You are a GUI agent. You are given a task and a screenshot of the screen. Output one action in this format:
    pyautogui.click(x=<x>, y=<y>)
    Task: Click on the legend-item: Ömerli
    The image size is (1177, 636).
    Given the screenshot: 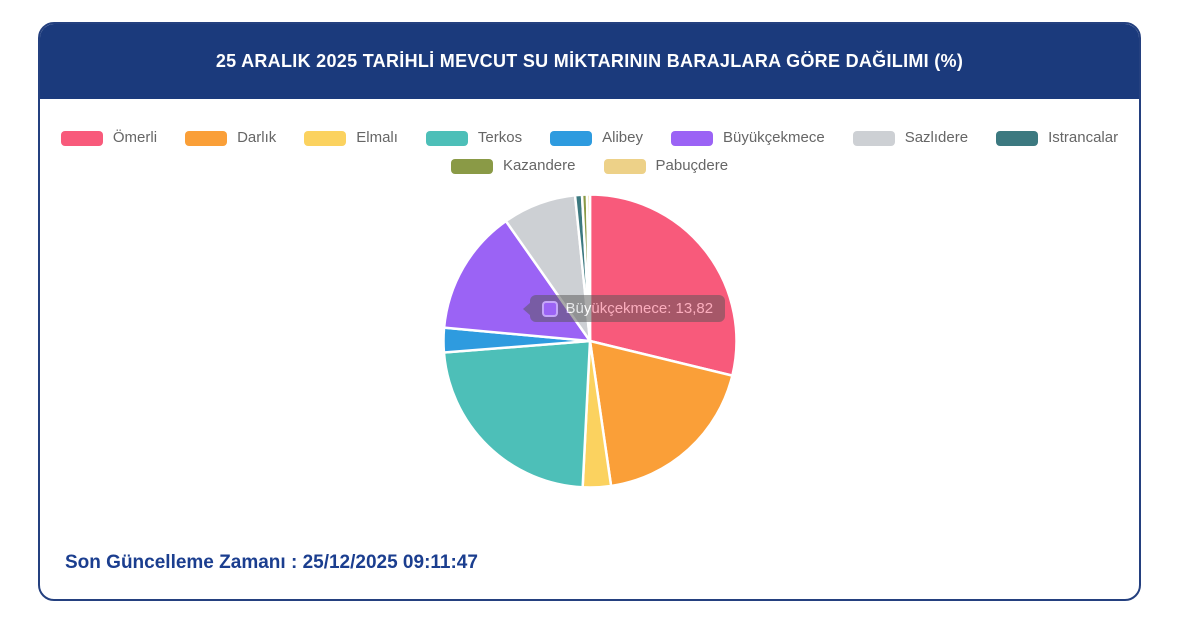 What is the action you would take?
    pyautogui.click(x=109, y=138)
    